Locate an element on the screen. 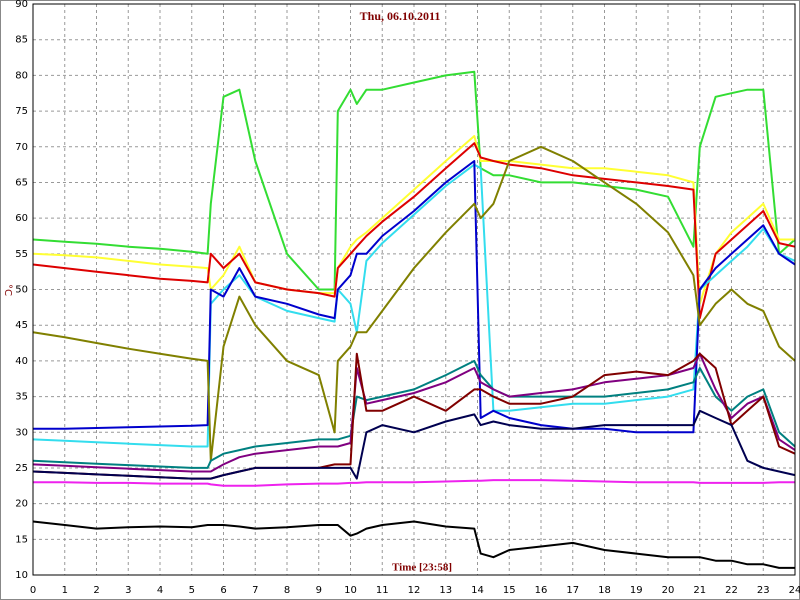 This screenshot has width=800, height=600. y-tick-label: 40 is located at coordinates (21, 361).